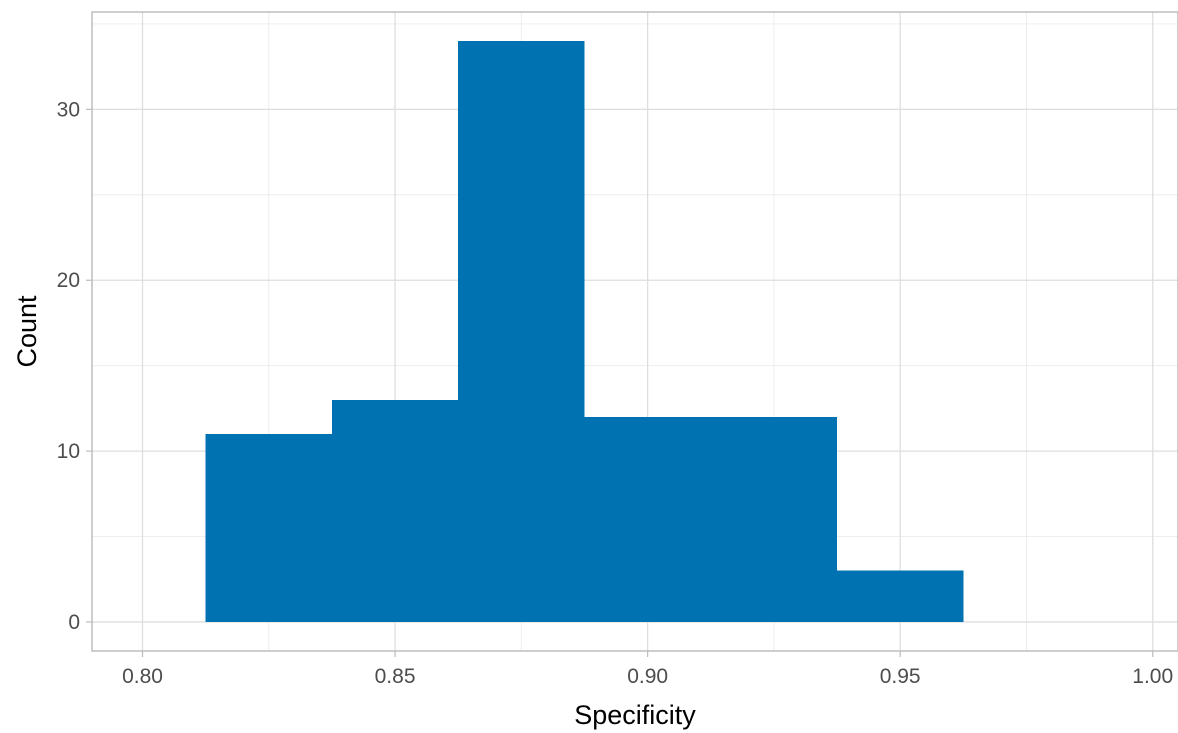 The width and height of the screenshot is (1178, 733). Describe the element at coordinates (74, 366) in the screenshot. I see `y-axis-ticks: 0 10 20 30` at that location.